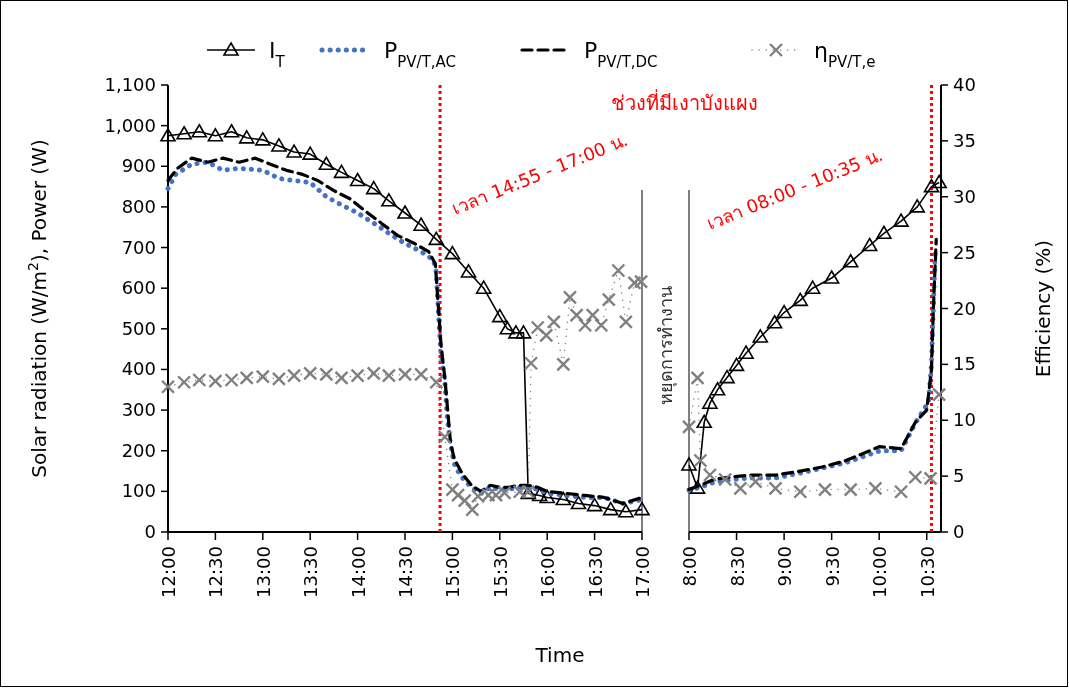 The width and height of the screenshot is (1069, 688). Describe the element at coordinates (500, 572) in the screenshot. I see `x-tick-label: 15:30` at that location.